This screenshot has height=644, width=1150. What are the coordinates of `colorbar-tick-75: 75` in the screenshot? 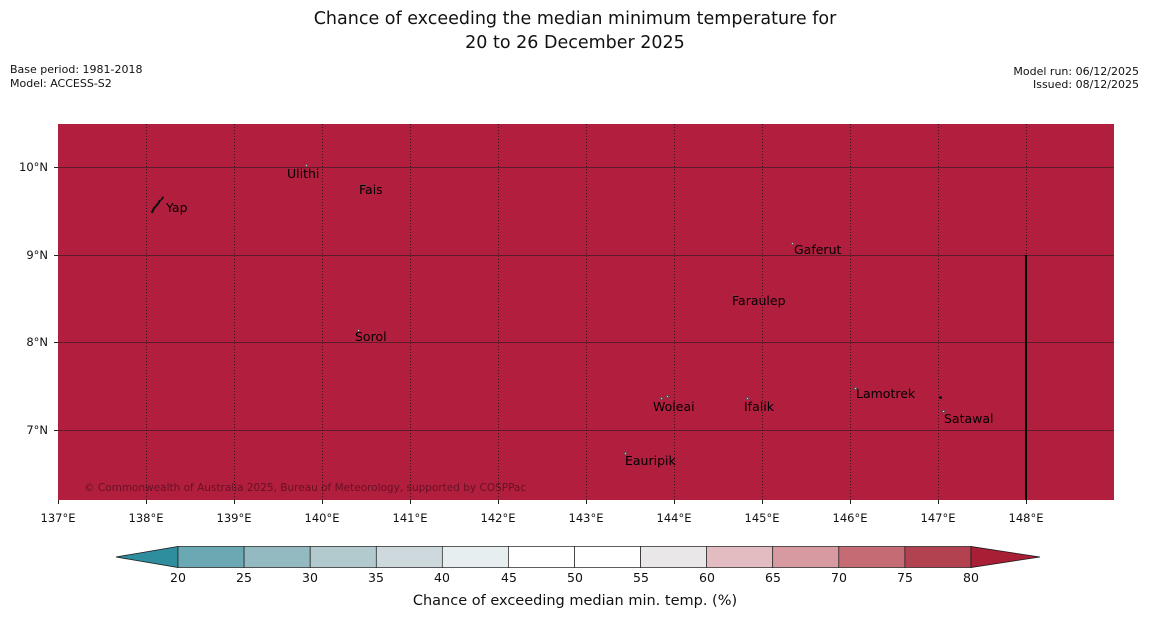 It's located at (905, 577).